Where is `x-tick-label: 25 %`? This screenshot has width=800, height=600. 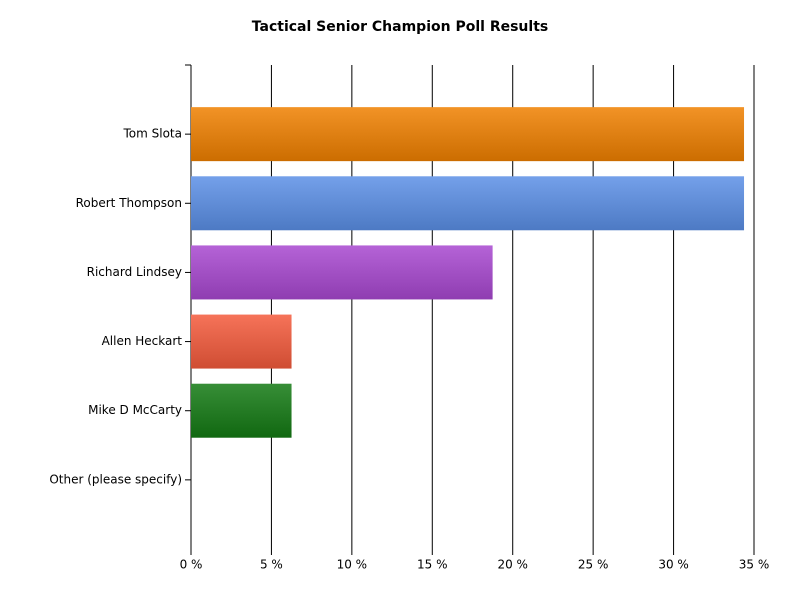
x-tick-label: 25 % is located at coordinates (593, 565).